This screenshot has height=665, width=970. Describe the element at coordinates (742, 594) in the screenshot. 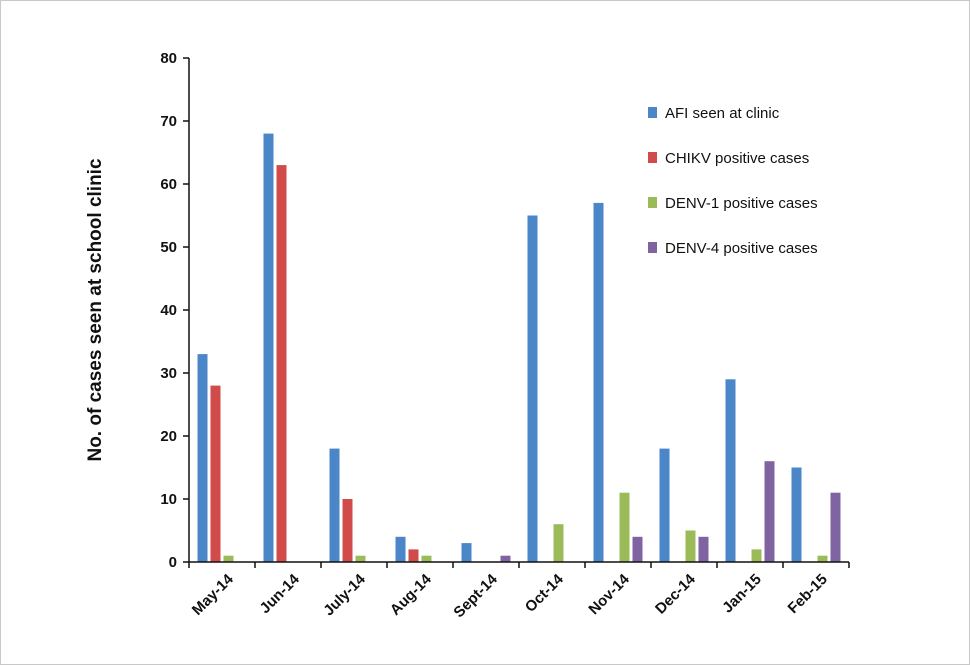

I see `x-tick-label: Jan-15` at that location.